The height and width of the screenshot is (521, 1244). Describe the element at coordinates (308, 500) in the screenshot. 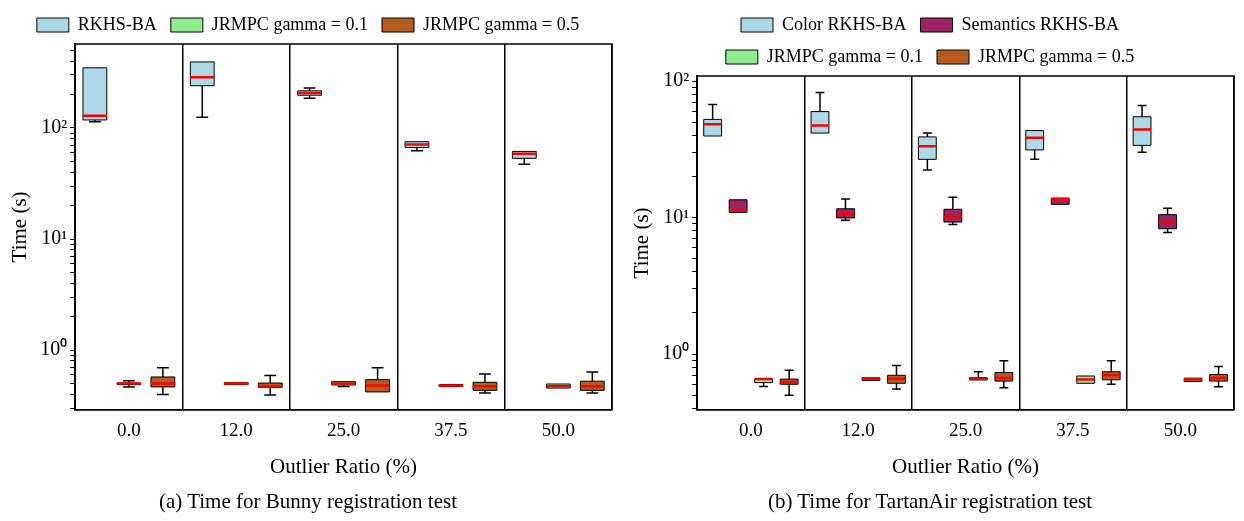

I see `text: (a) Time for Bunny registration test` at that location.